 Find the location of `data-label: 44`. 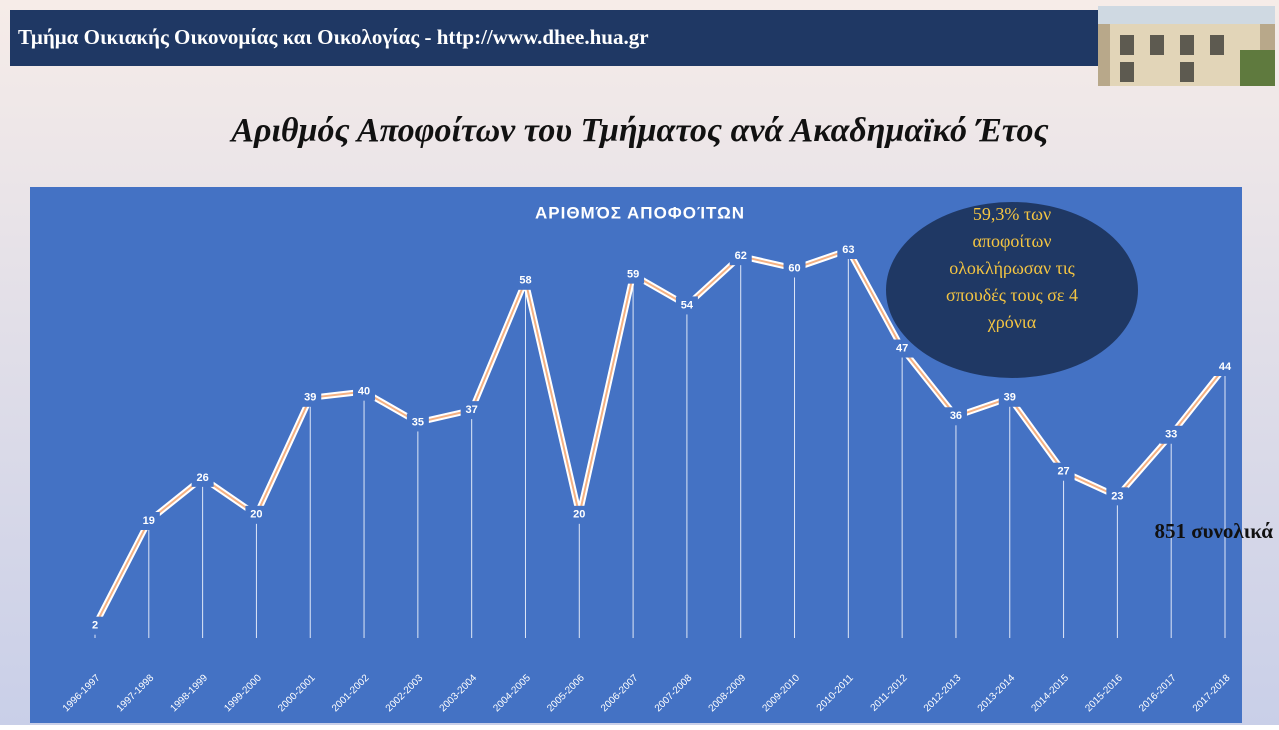

data-label: 44 is located at coordinates (1225, 367).